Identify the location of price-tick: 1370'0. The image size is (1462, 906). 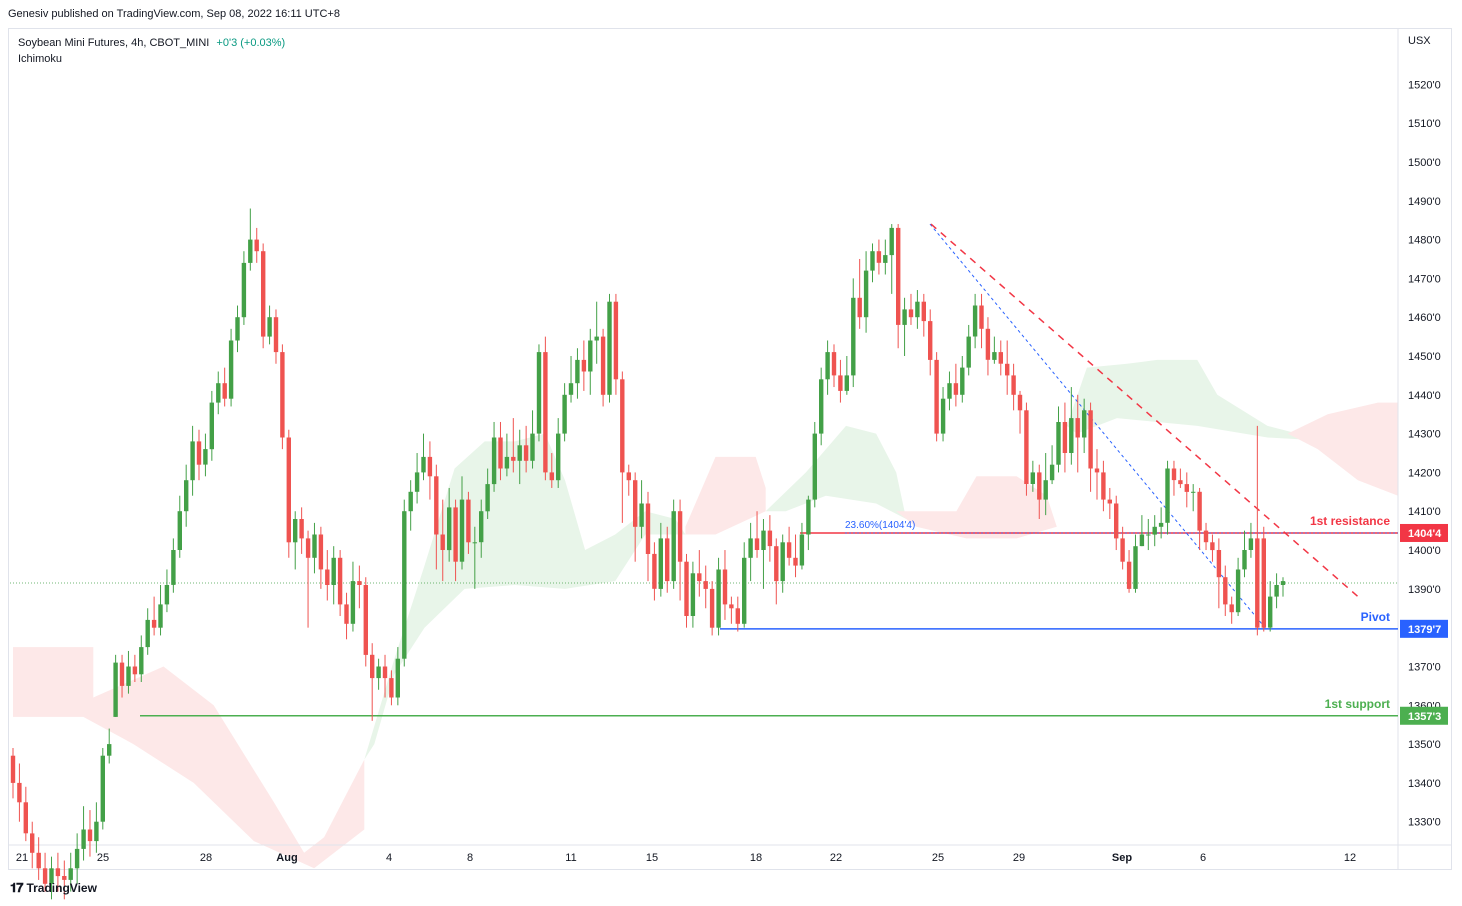
(1424, 667).